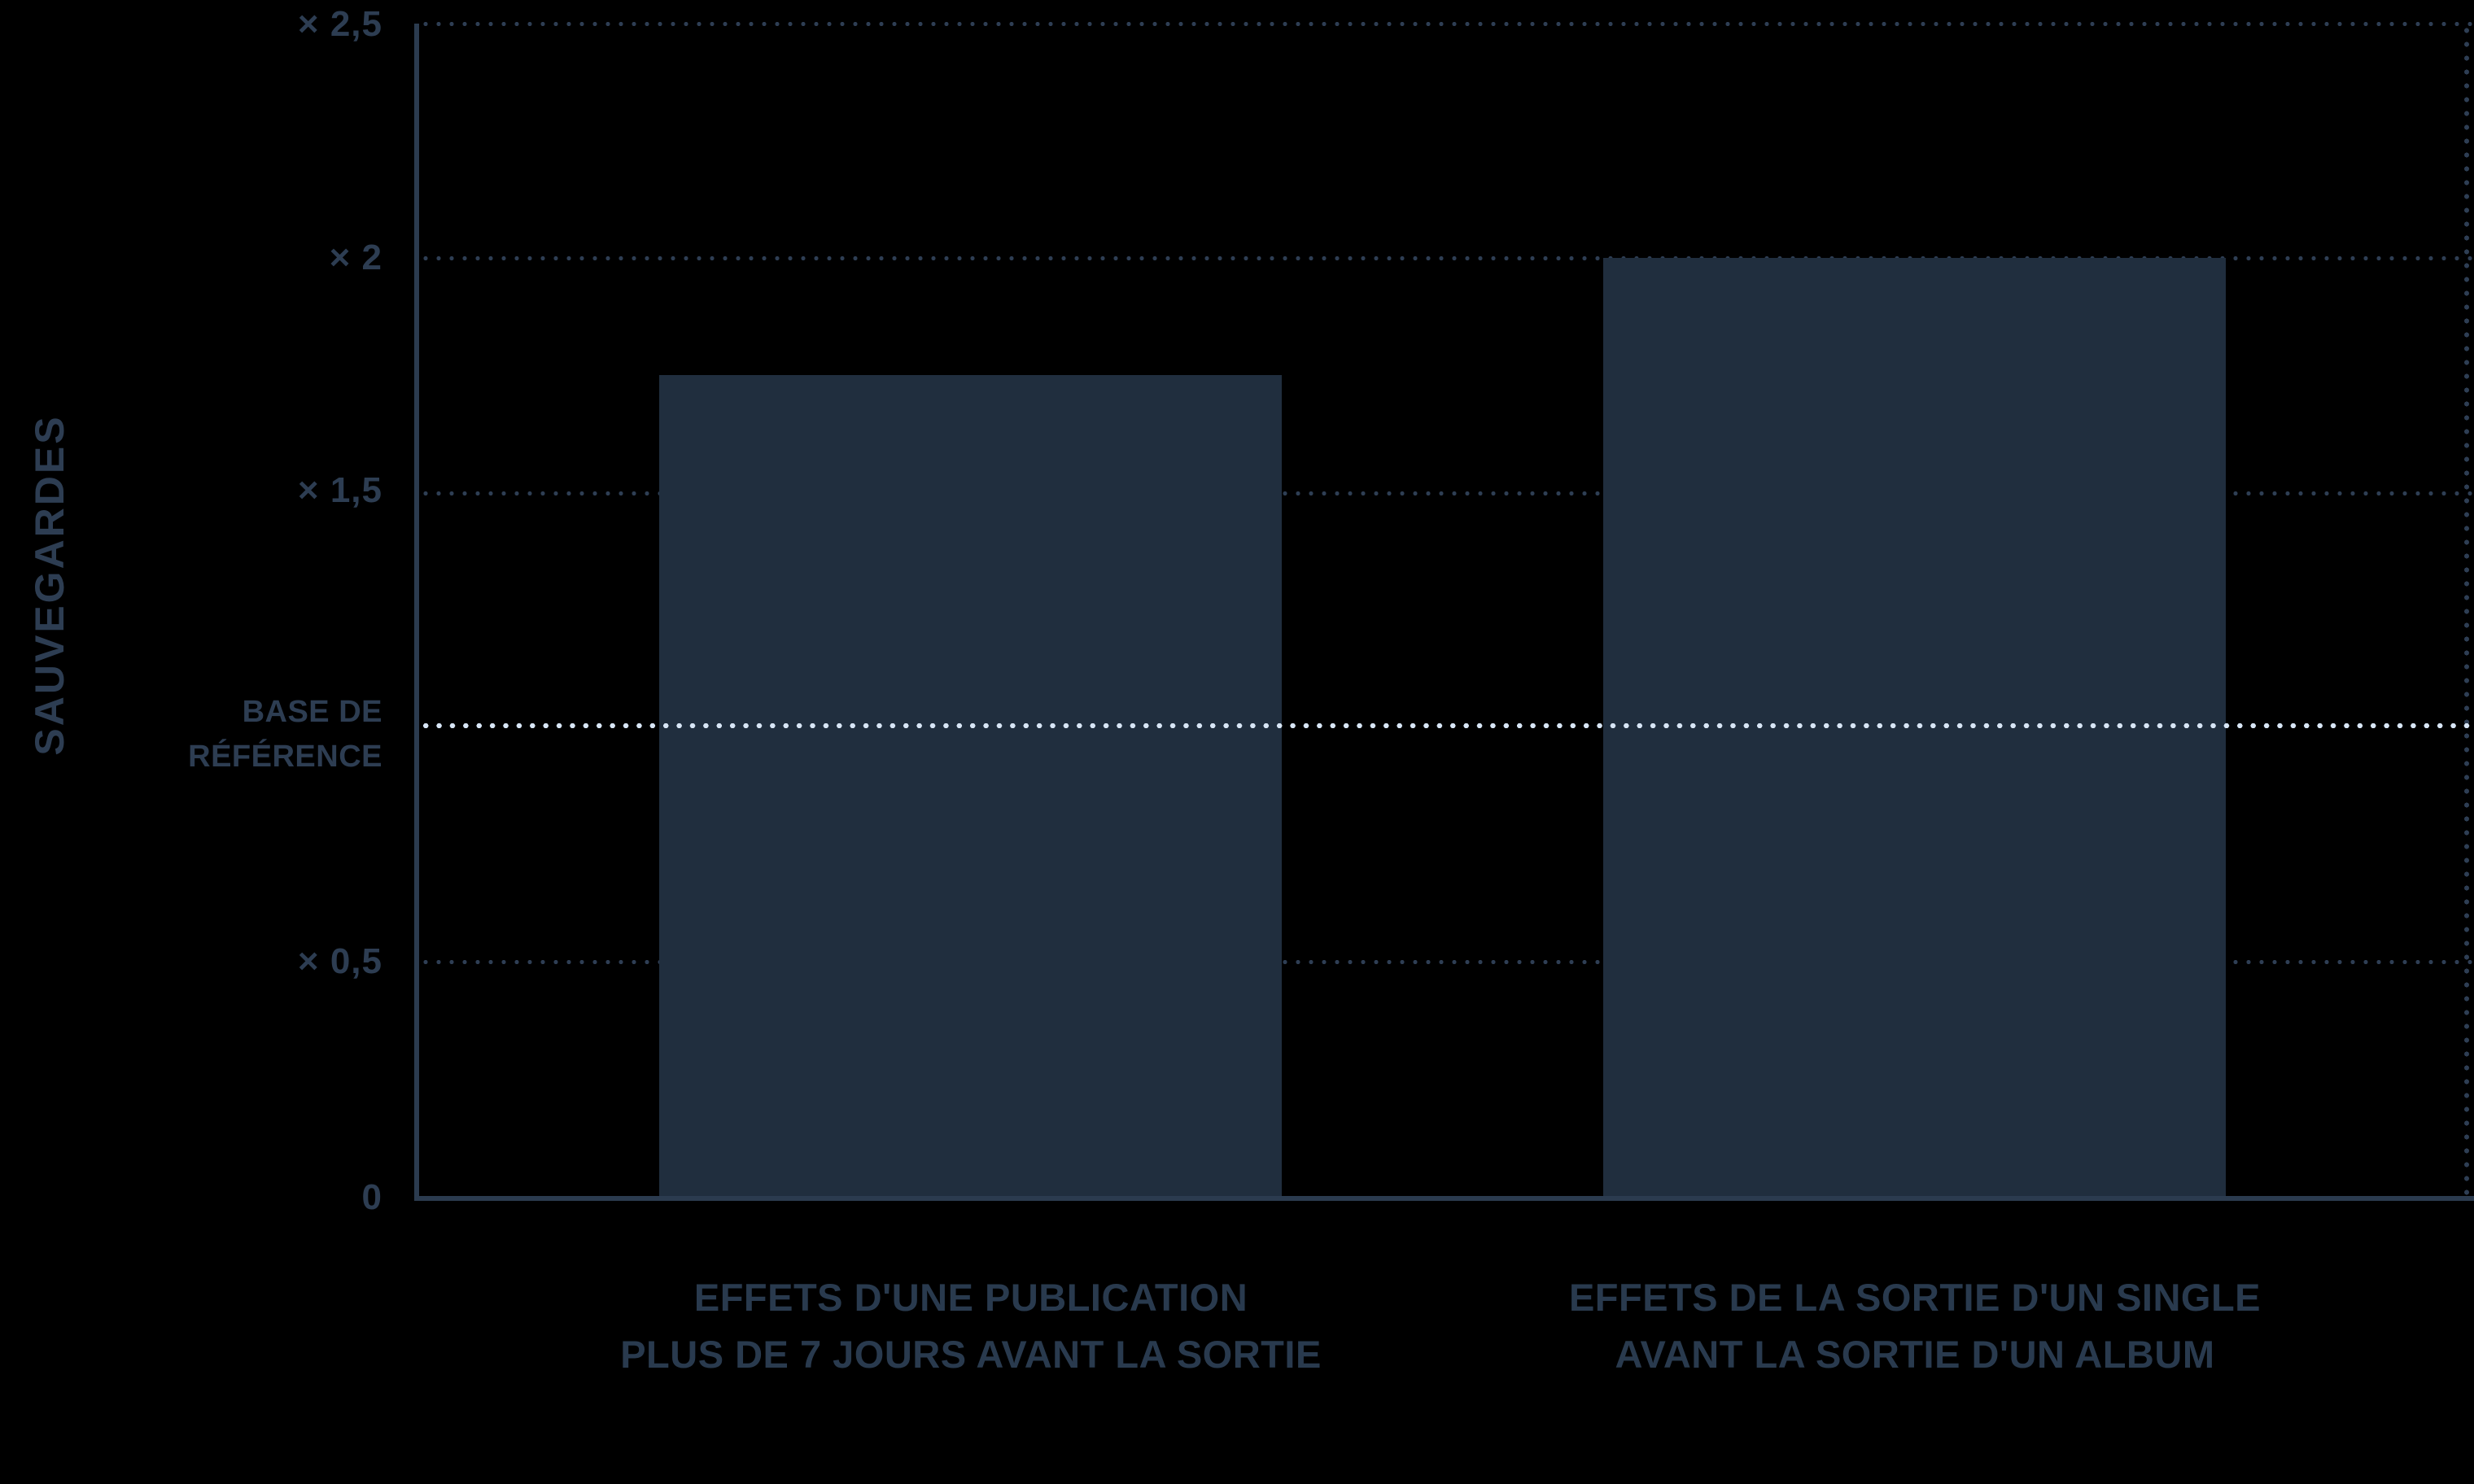 This screenshot has height=1484, width=2474. Describe the element at coordinates (416, 613) in the screenshot. I see `y-axis-line` at that location.